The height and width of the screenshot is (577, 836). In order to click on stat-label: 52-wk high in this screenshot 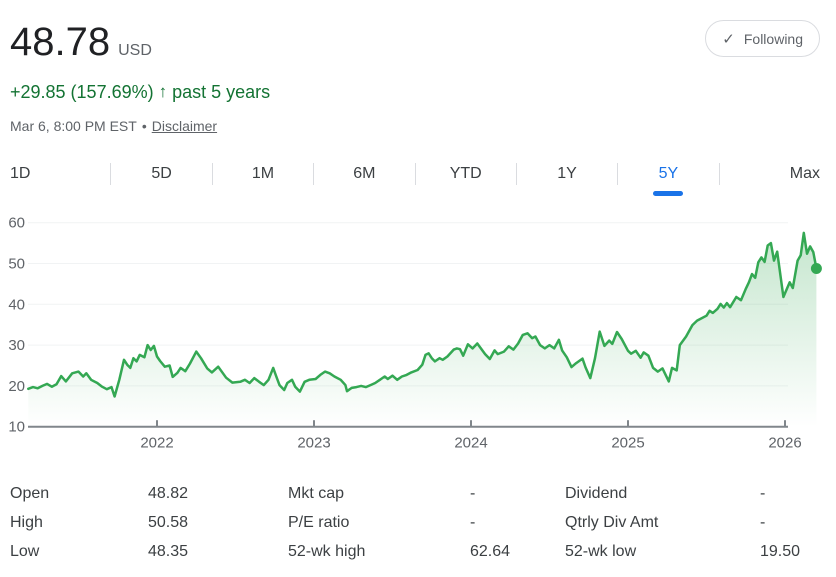, I will do `click(327, 551)`.